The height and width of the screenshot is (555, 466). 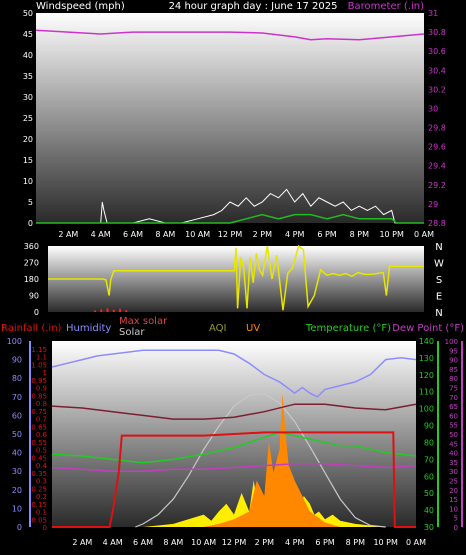 I want to click on max-solar-line, so click(x=260, y=460).